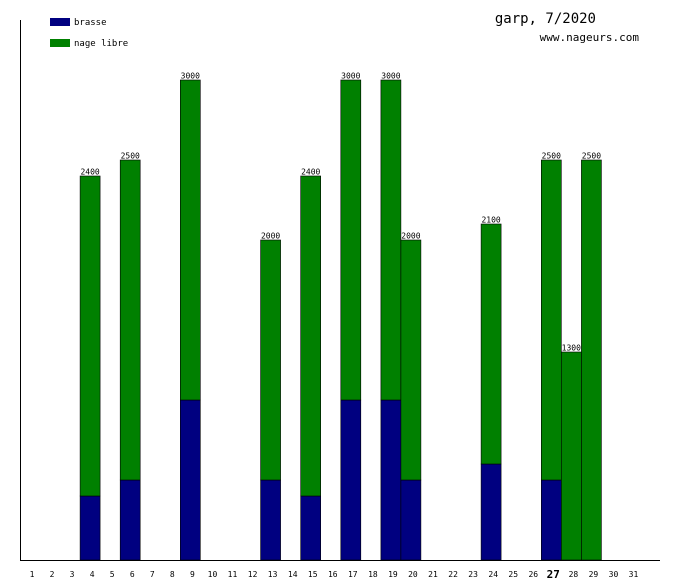  I want to click on site-url: www.nageurs.com, so click(590, 37).